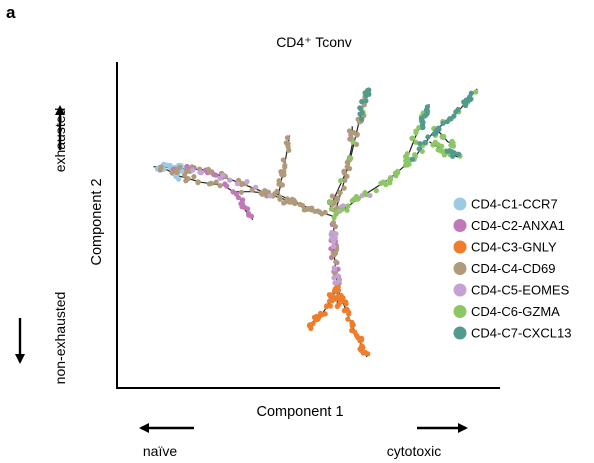 Image resolution: width=594 pixels, height=463 pixels. Describe the element at coordinates (414, 451) in the screenshot. I see `cytotoxic-label: cytotoxic` at that location.